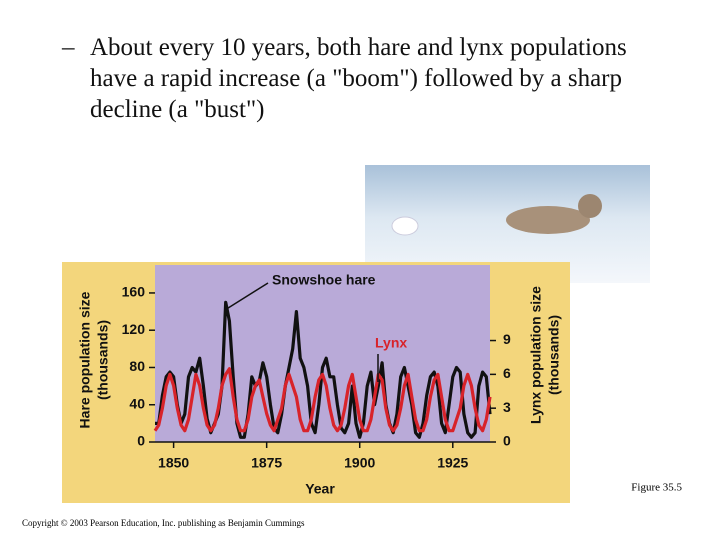  I want to click on photo-lynx, so click(548, 220).